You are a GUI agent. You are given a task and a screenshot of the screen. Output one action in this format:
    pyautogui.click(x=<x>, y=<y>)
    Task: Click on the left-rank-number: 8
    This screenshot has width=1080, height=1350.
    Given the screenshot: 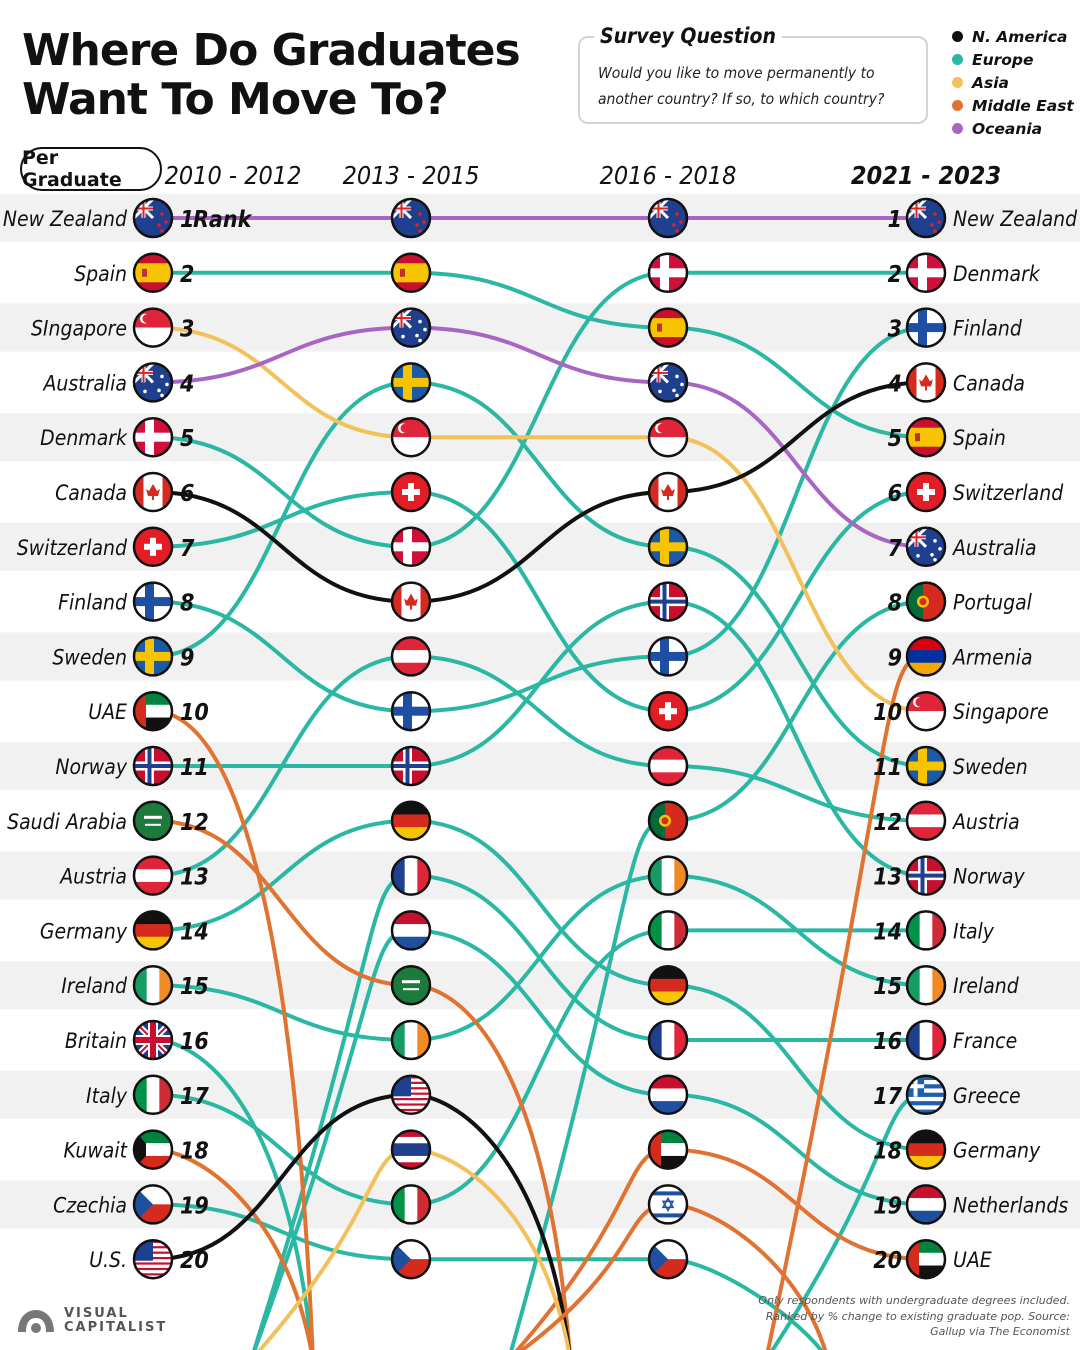 What is the action you would take?
    pyautogui.click(x=187, y=604)
    